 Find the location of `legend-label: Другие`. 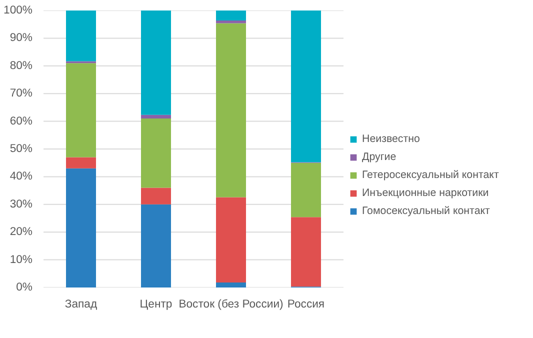

legend-label: Другие is located at coordinates (379, 157).